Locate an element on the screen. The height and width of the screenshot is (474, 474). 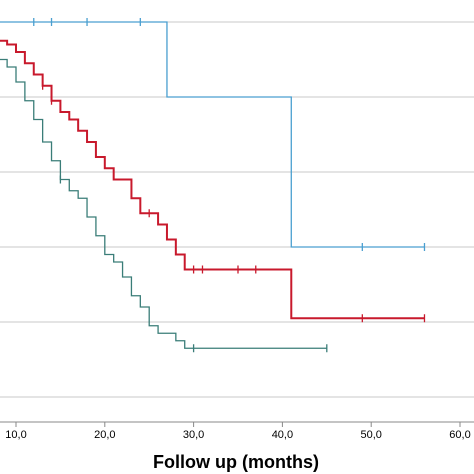
x-tick-label-4: 50,0 is located at coordinates (370, 435).